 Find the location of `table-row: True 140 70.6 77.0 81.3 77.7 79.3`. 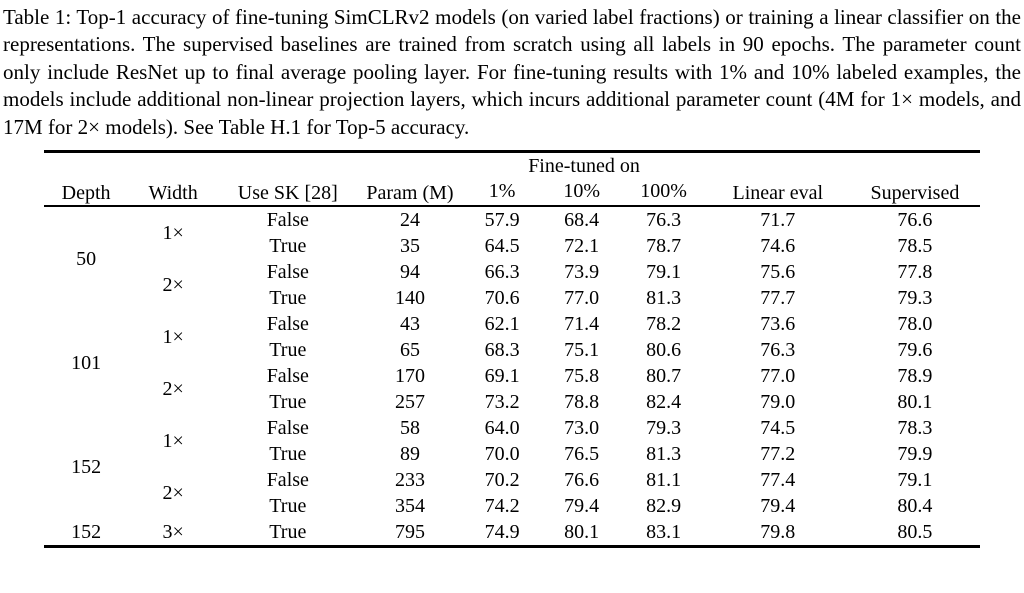

table-row: True 140 70.6 77.0 81.3 77.7 79.3 is located at coordinates (512, 298).